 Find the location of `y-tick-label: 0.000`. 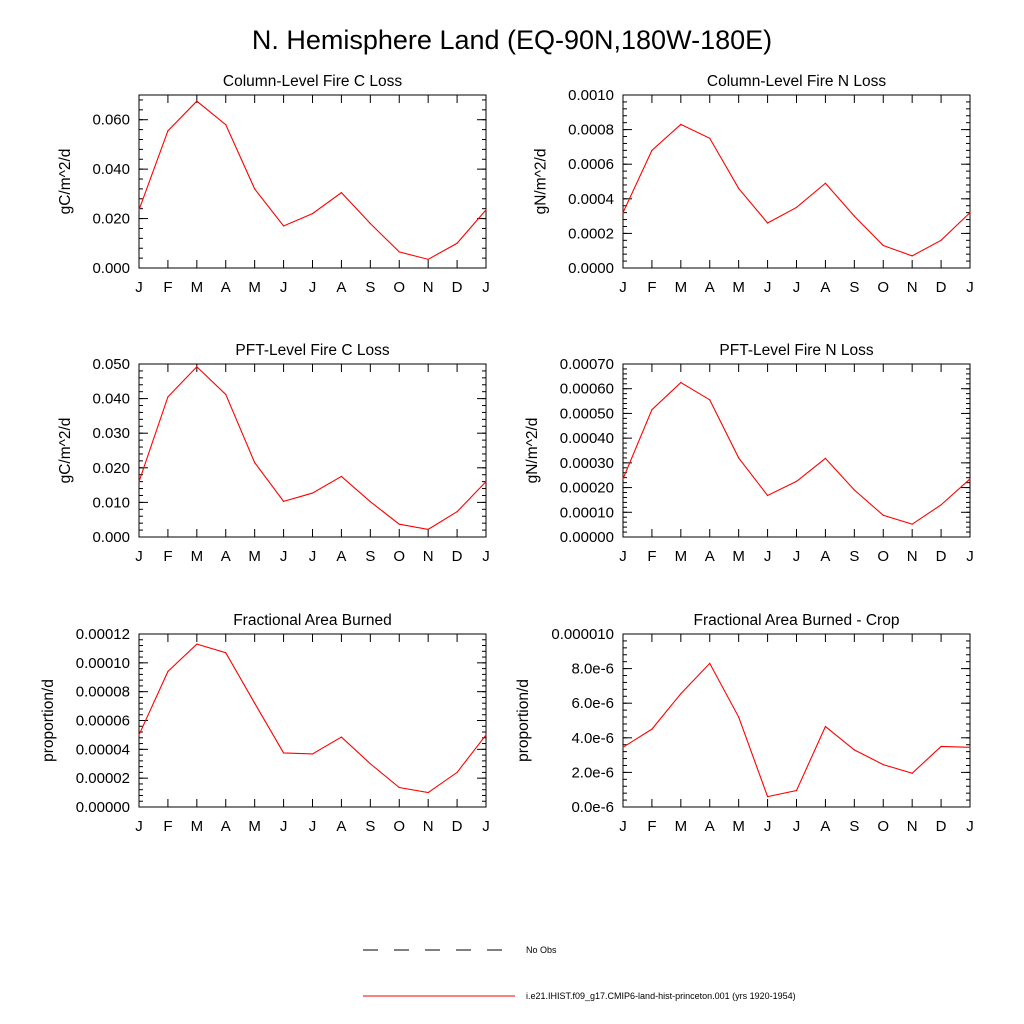

y-tick-label: 0.000 is located at coordinates (111, 268).